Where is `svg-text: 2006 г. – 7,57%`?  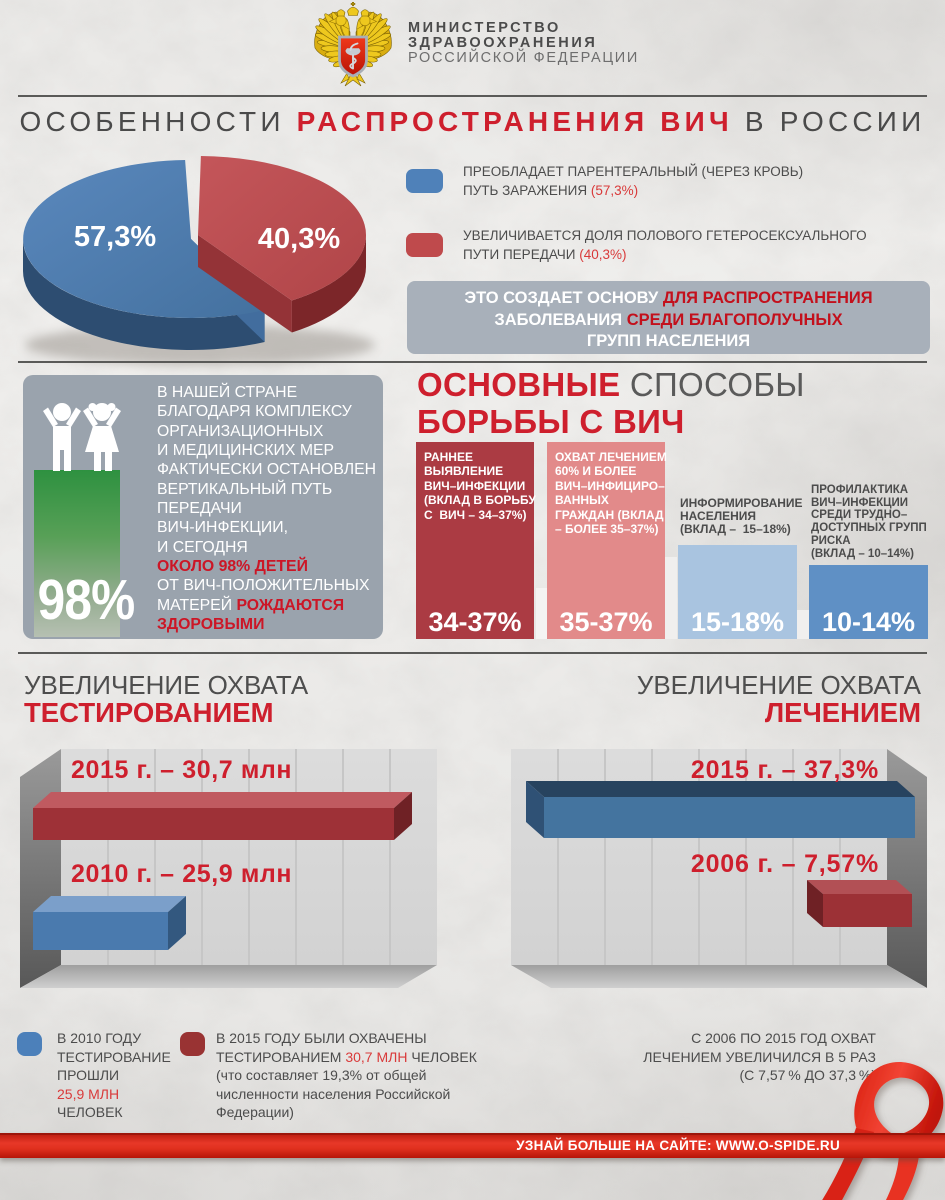
svg-text: 2006 г. – 7,57% is located at coordinates (785, 864).